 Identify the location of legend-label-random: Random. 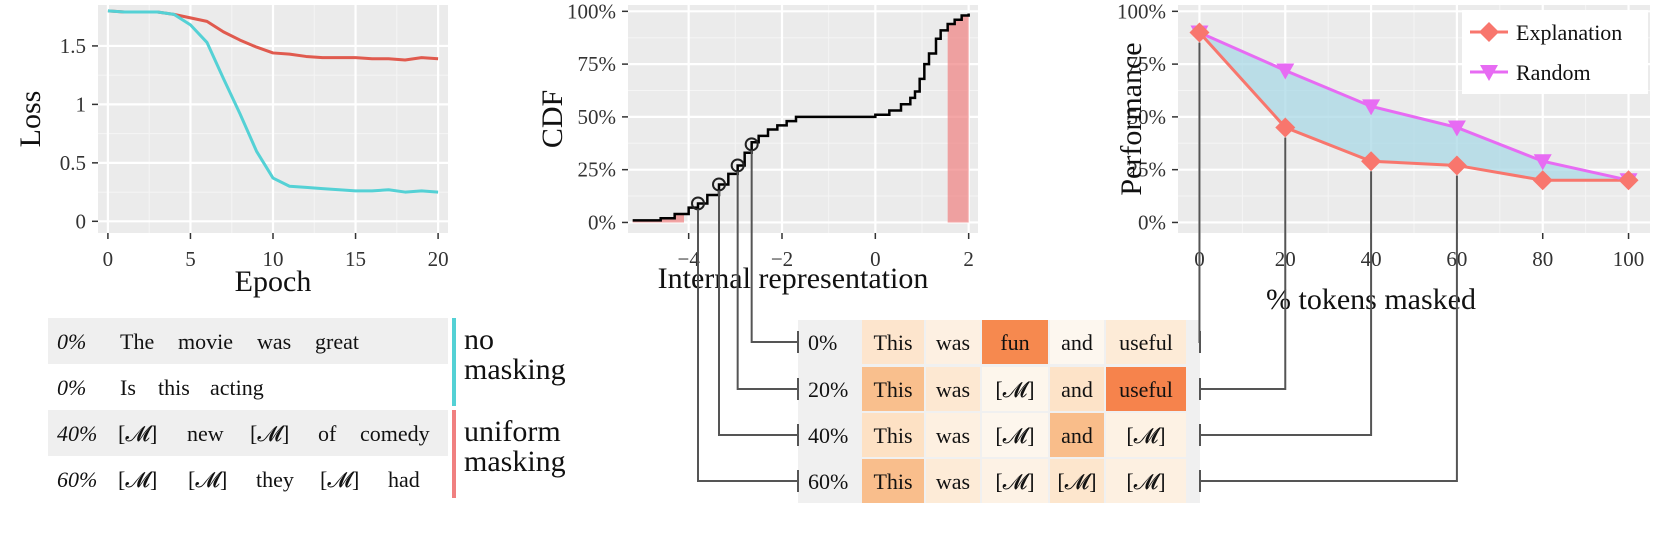
(1553, 72).